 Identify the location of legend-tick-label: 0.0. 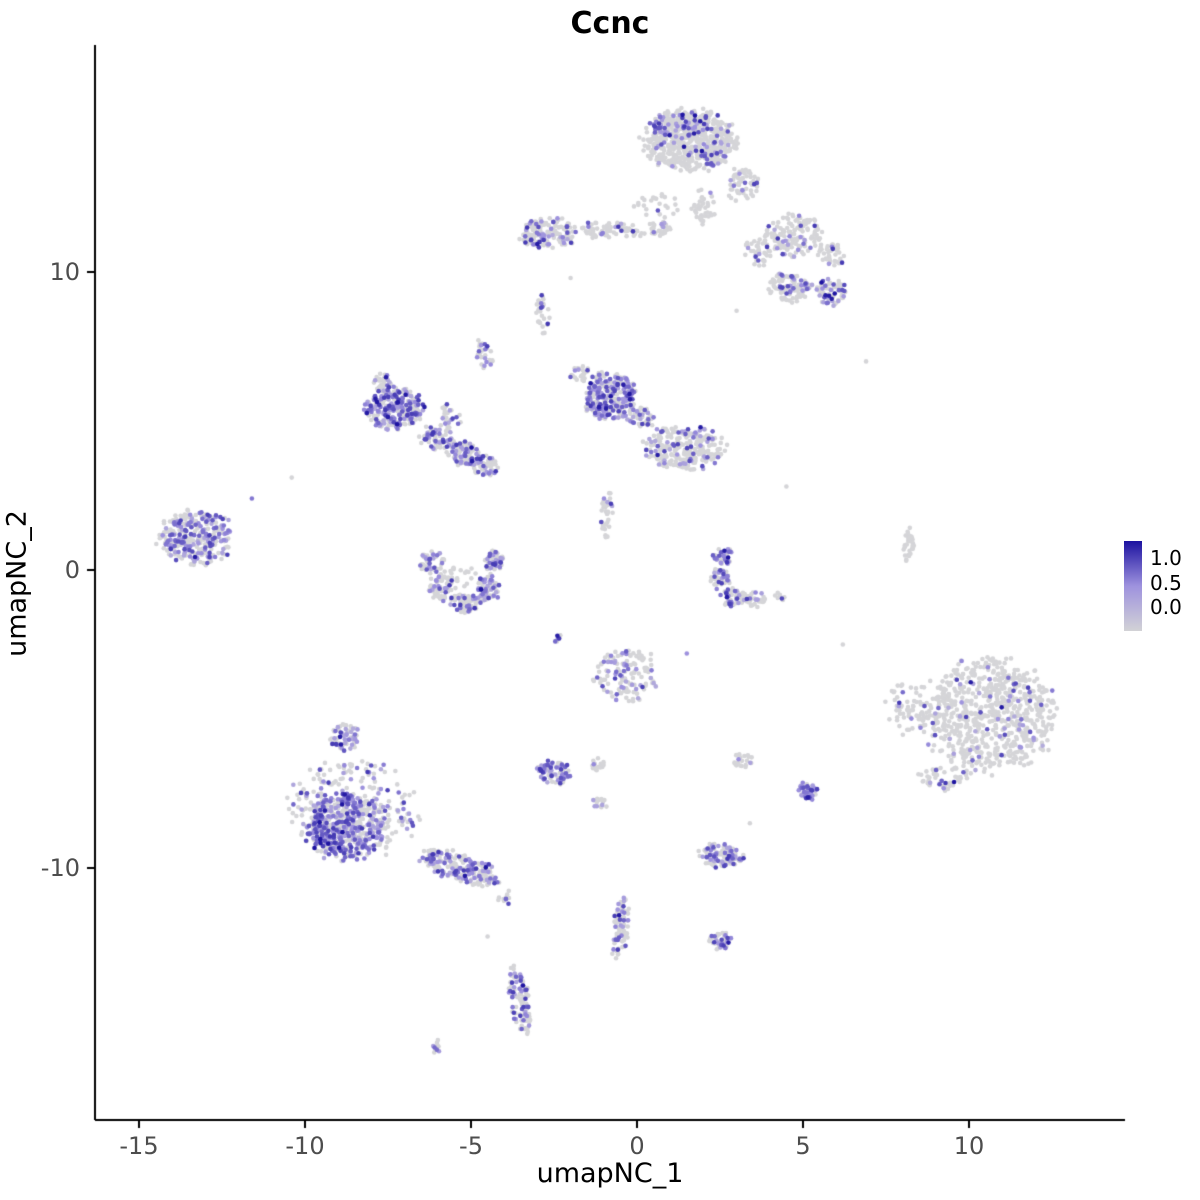
(1166, 607).